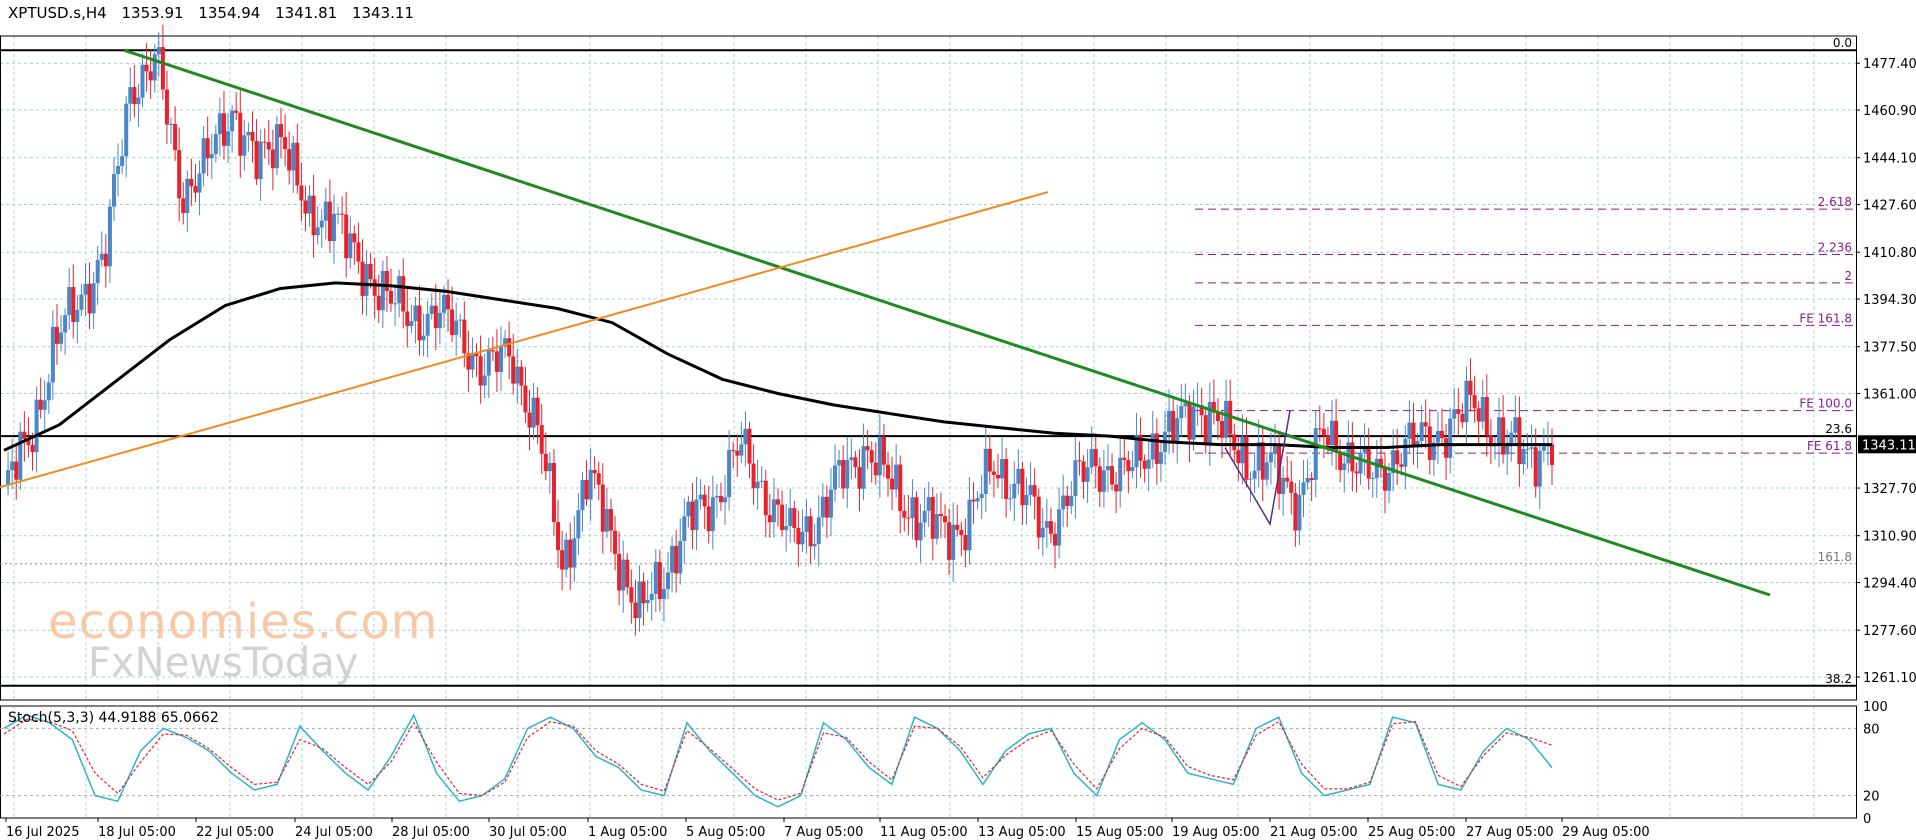 The height and width of the screenshot is (840, 1916). I want to click on stoch-y-tick-label: 80, so click(1871, 729).